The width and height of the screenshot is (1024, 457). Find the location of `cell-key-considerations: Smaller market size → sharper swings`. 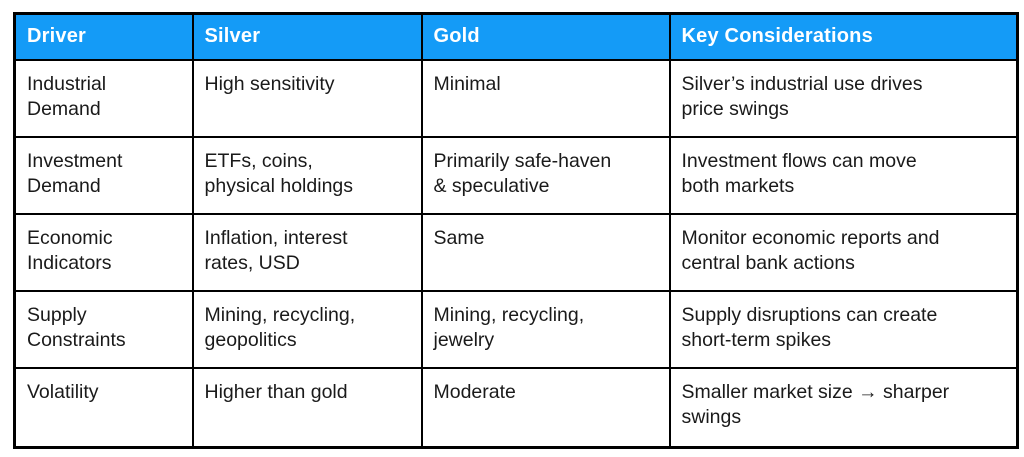

cell-key-considerations: Smaller market size → sharper swings is located at coordinates (843, 407).